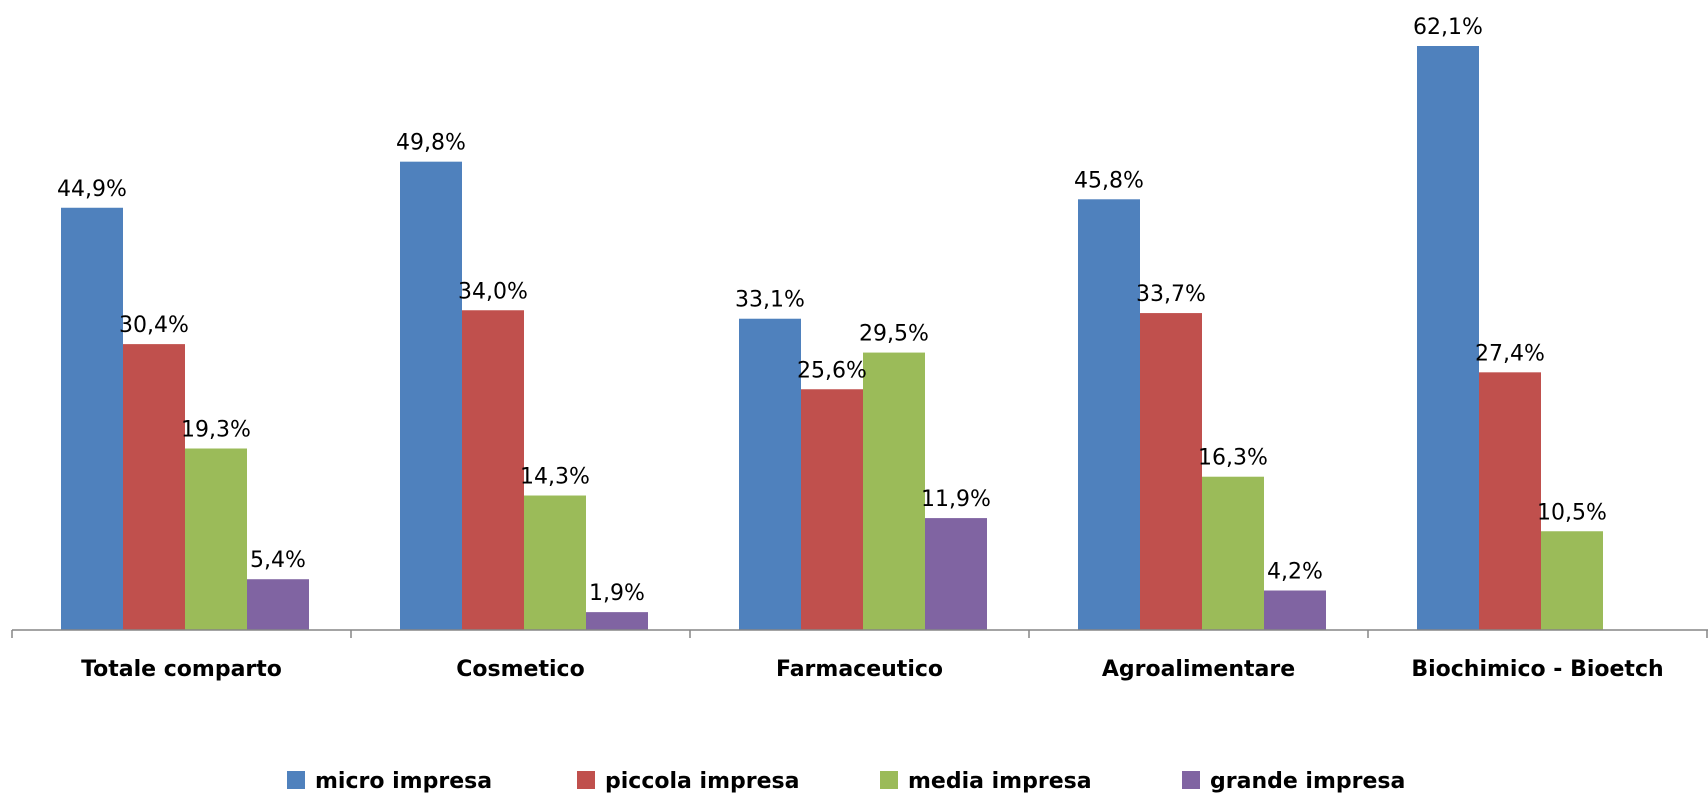  What do you see at coordinates (832, 370) in the screenshot?
I see `data-label-piccola-impresa-farmaceutico: 25,6%` at bounding box center [832, 370].